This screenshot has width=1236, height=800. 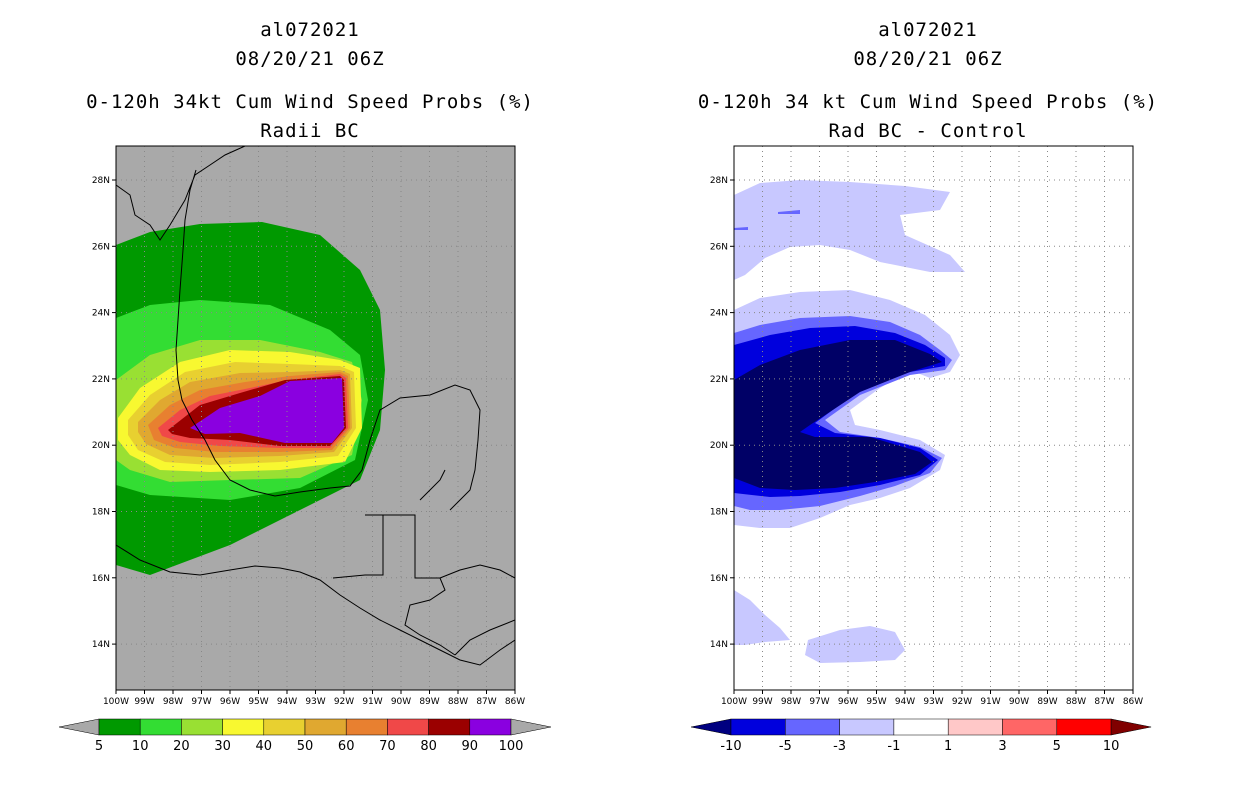 What do you see at coordinates (948, 746) in the screenshot?
I see `colorbar-label: 1` at bounding box center [948, 746].